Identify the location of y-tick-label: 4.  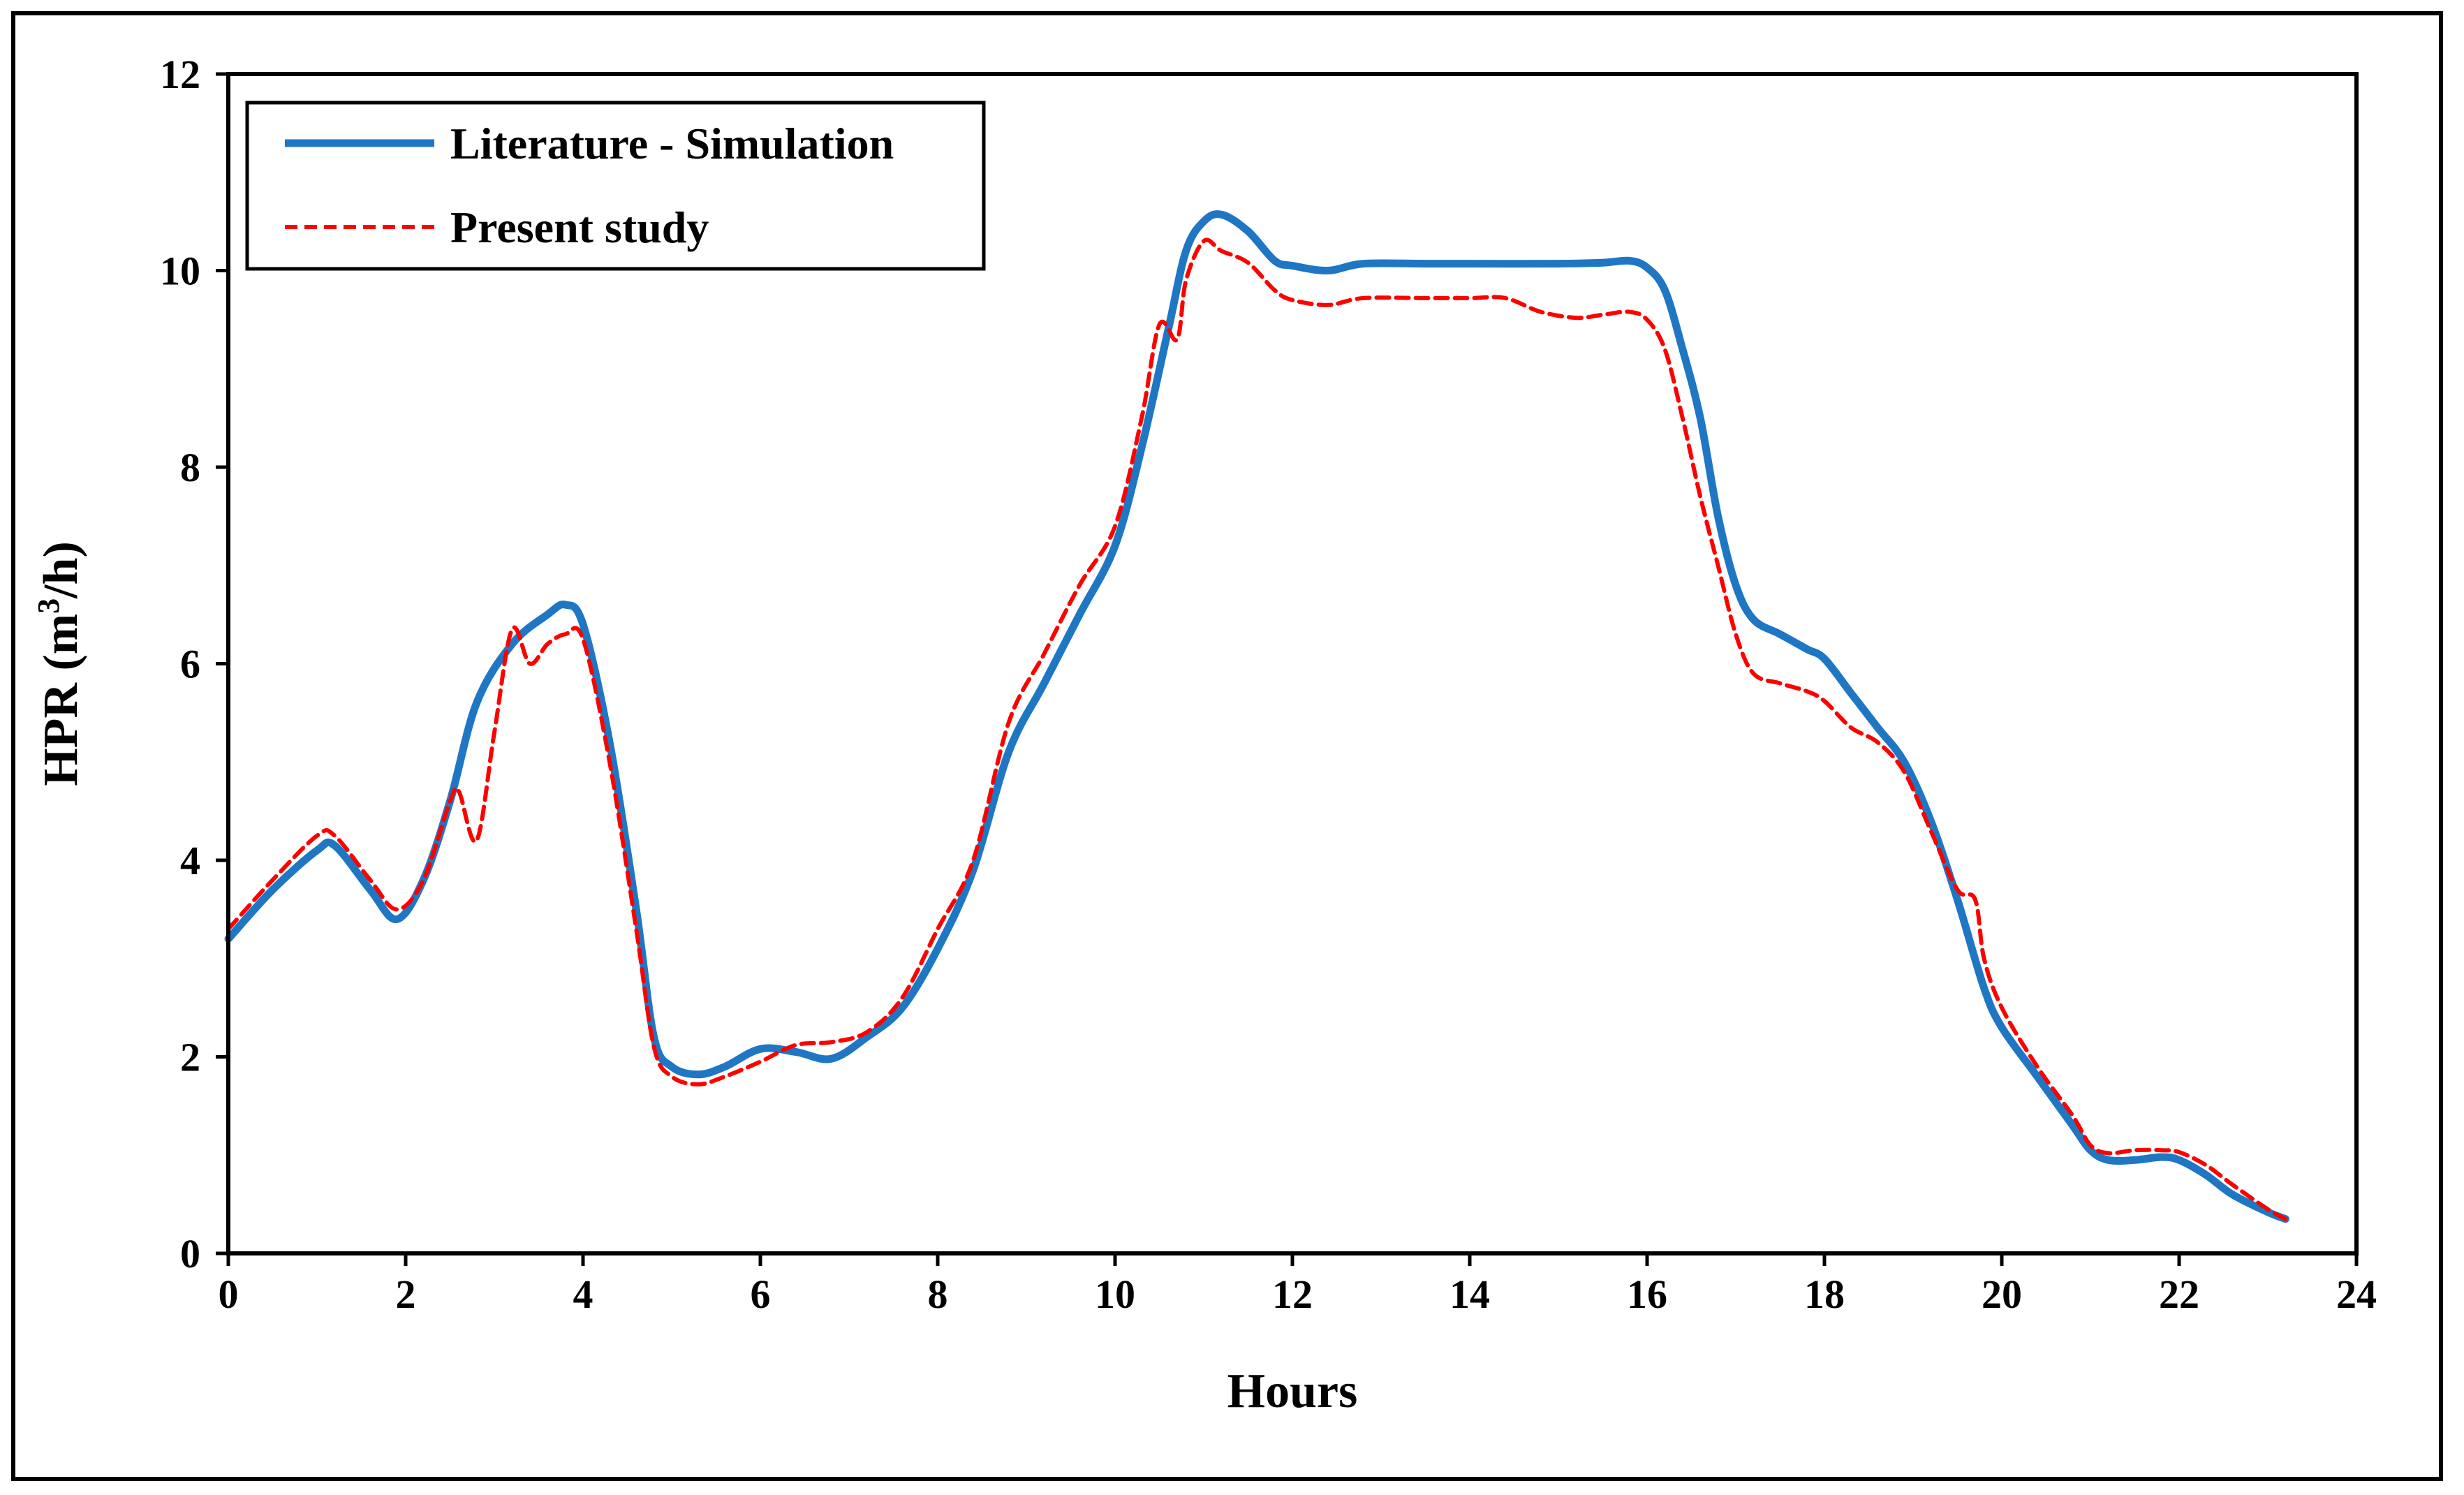
(190, 861).